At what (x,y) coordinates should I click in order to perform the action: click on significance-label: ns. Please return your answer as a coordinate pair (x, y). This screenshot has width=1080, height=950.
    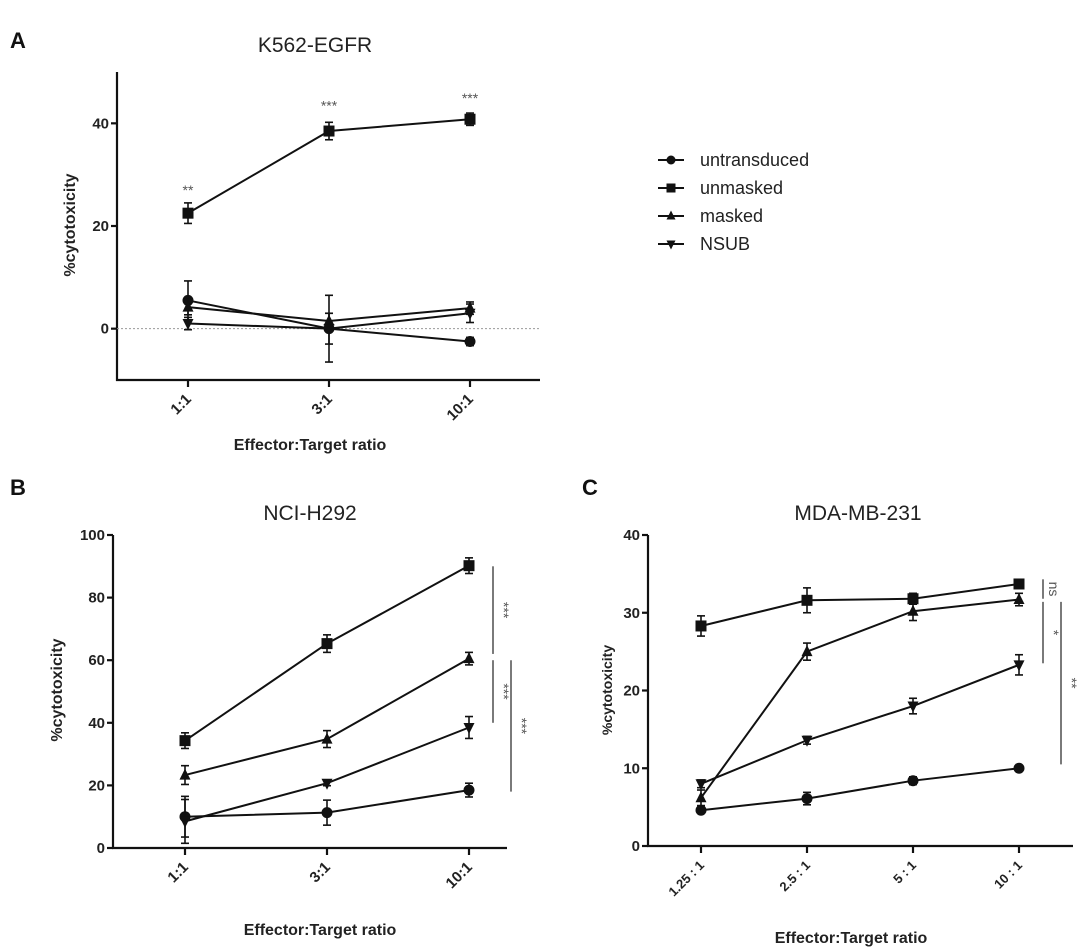
    Looking at the image, I should click on (1054, 589).